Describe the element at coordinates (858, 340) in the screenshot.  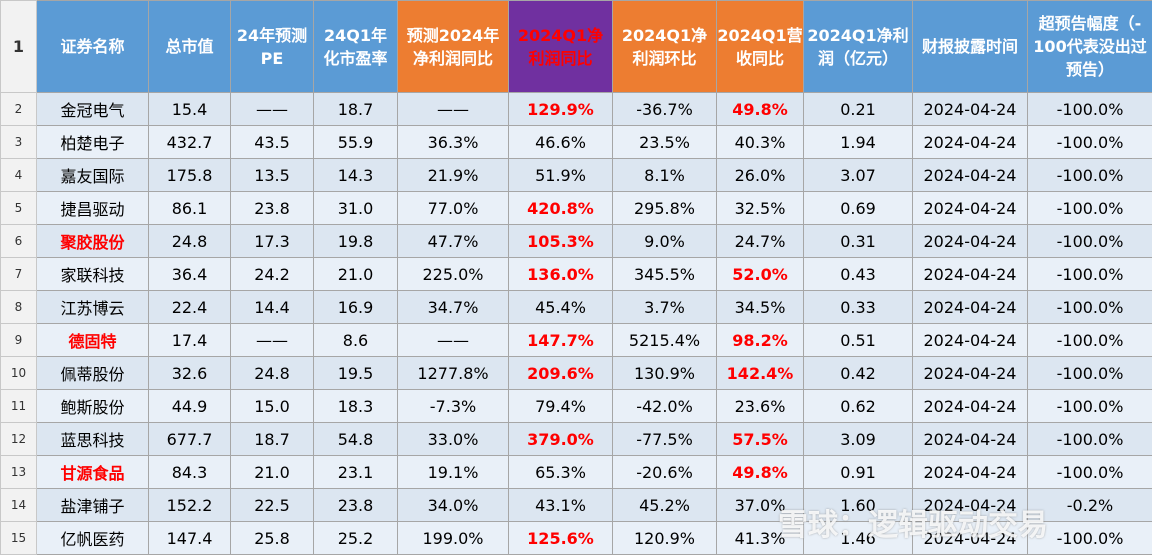
I see `cell: 0.51` at that location.